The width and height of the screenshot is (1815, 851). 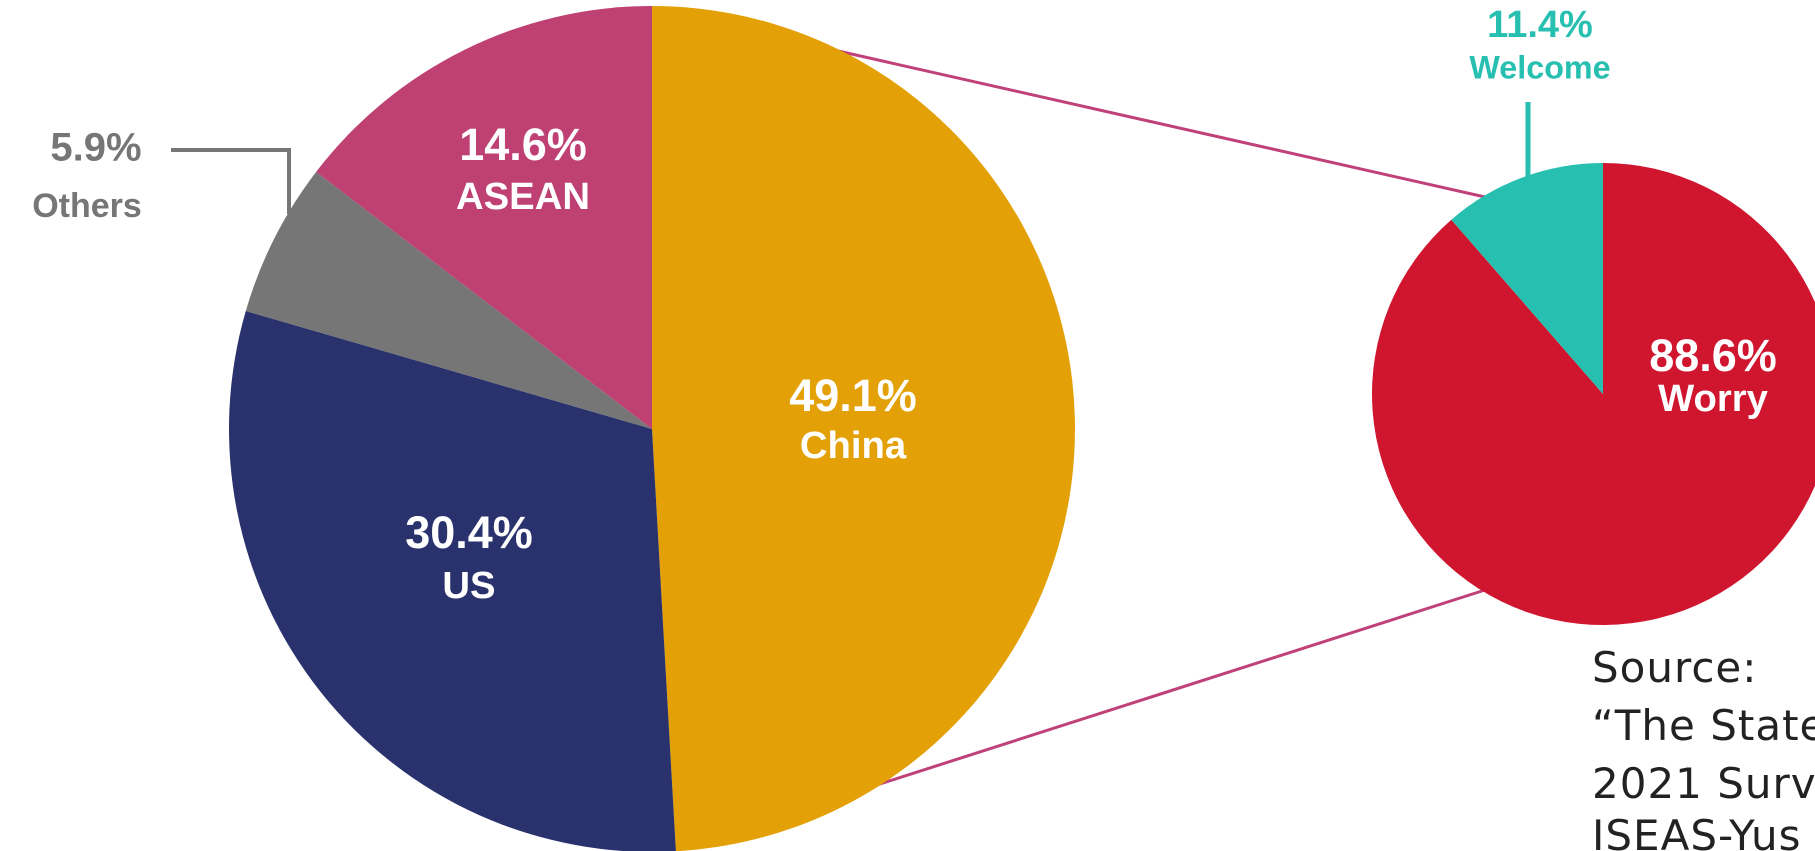 What do you see at coordinates (1674, 667) in the screenshot?
I see `source-text: Source:` at bounding box center [1674, 667].